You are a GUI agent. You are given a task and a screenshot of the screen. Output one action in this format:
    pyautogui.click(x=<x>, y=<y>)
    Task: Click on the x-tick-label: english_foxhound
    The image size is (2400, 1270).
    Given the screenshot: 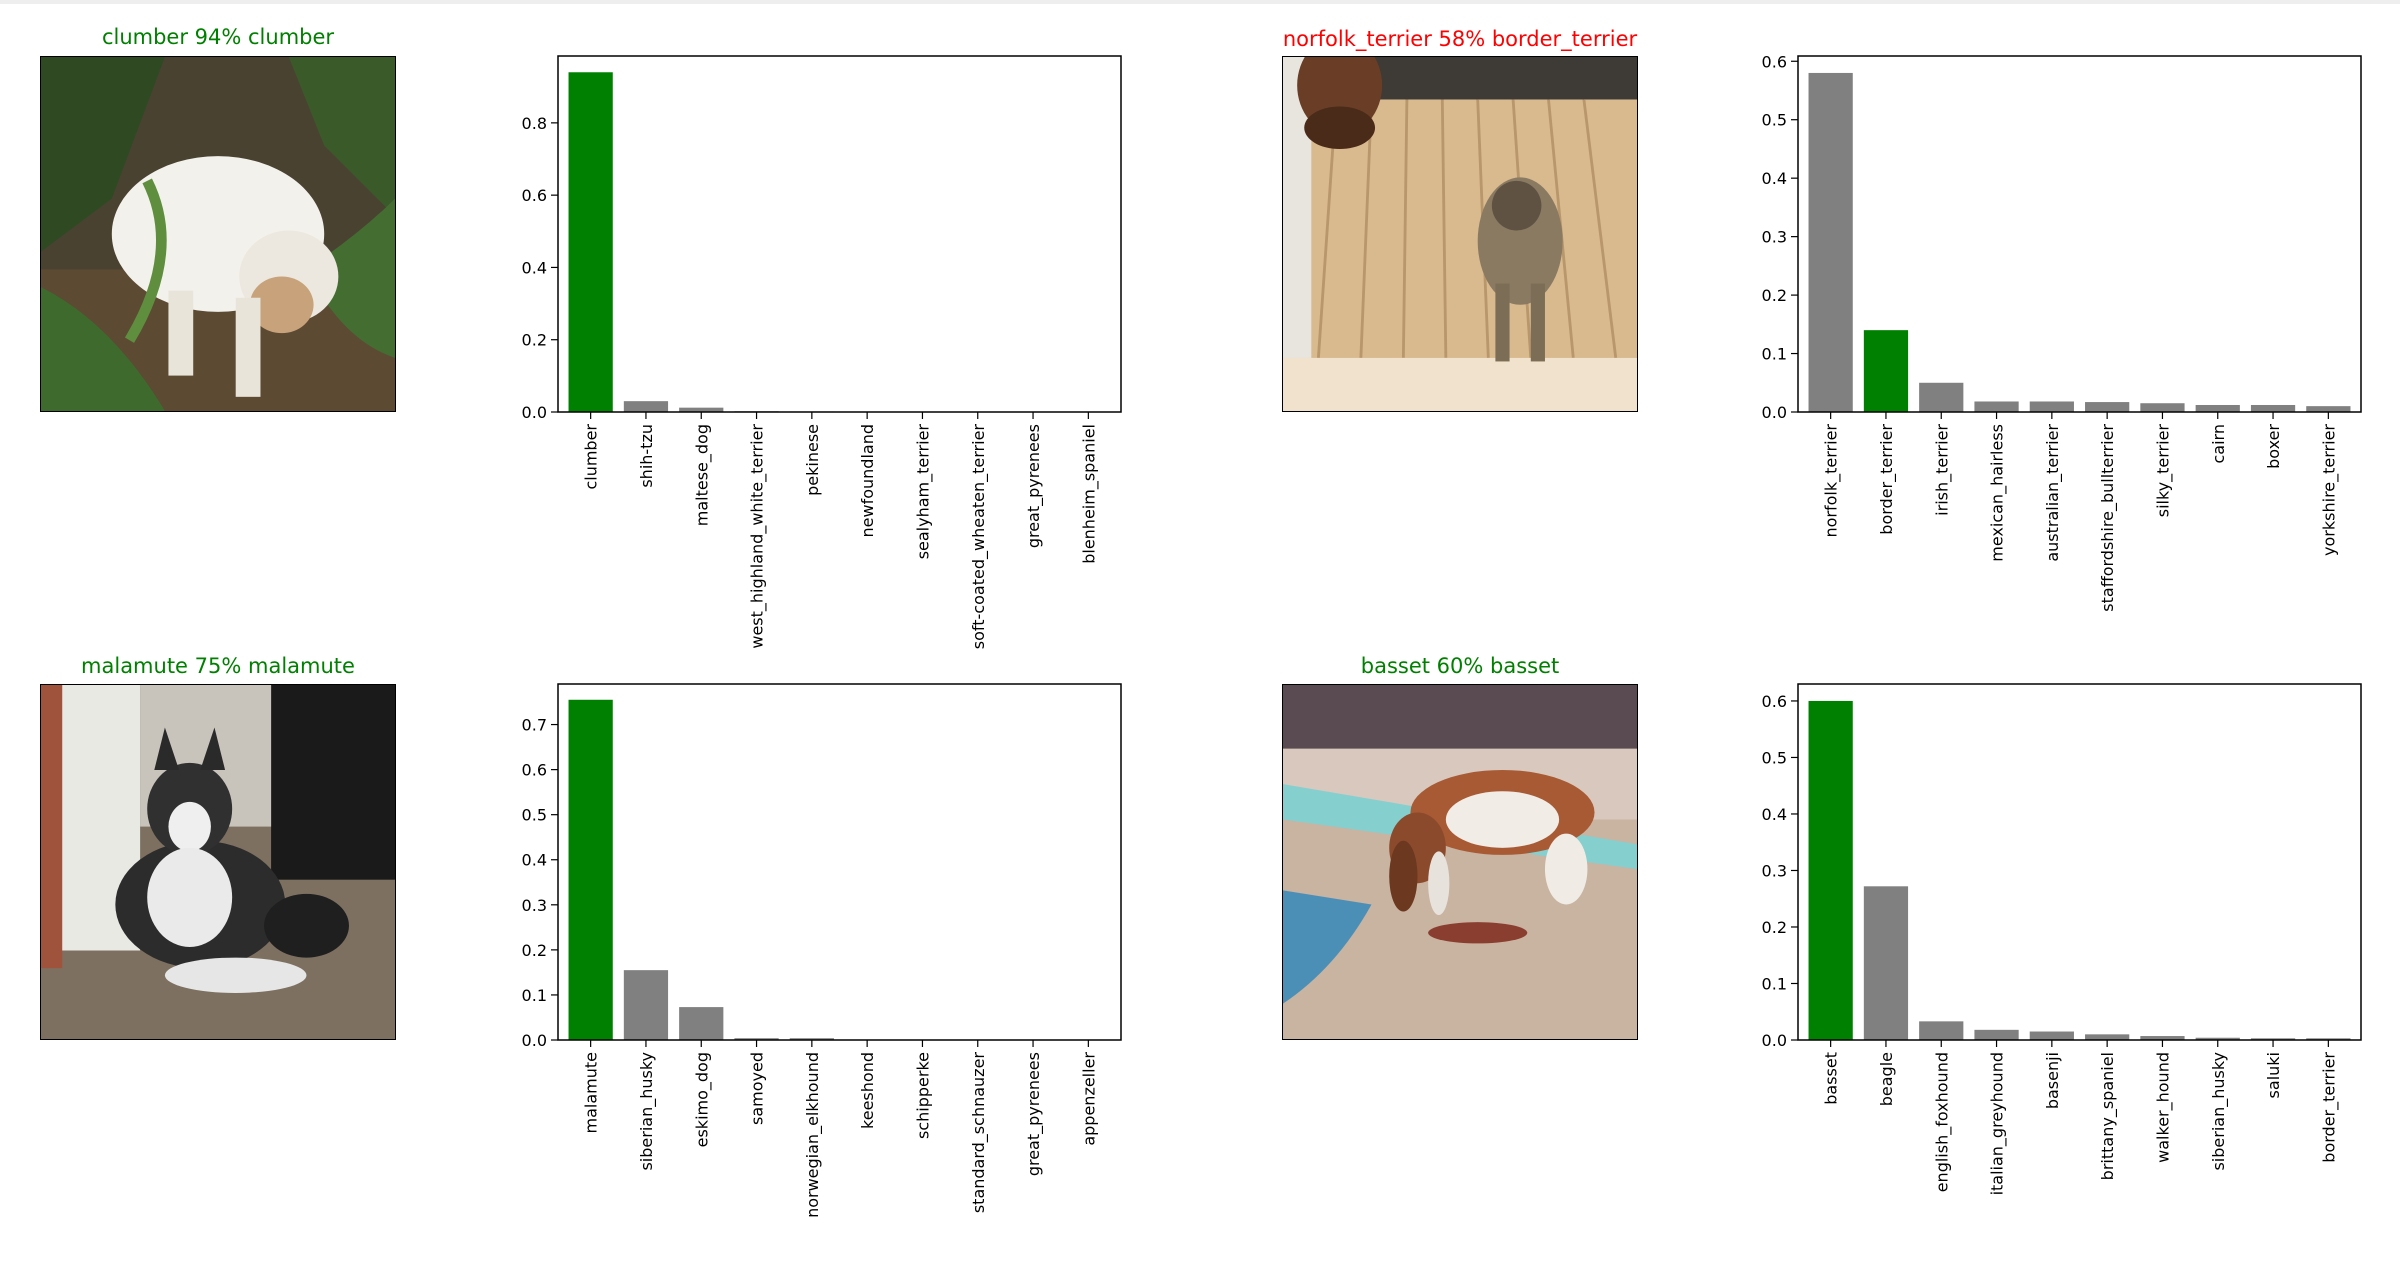 What is the action you would take?
    pyautogui.click(x=1942, y=1122)
    